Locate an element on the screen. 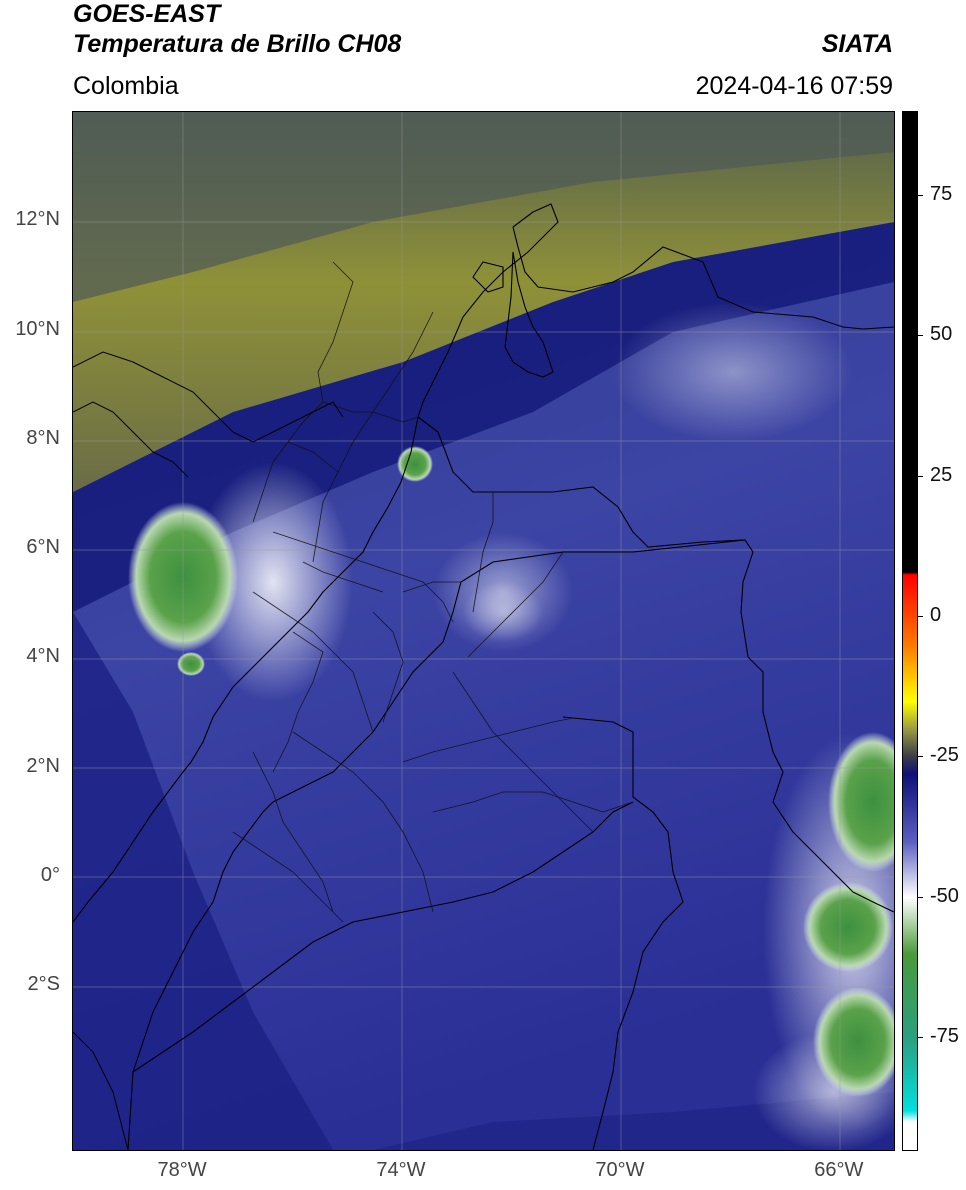 This screenshot has width=966, height=1190. lat-tick-label: 2°S is located at coordinates (43, 984).